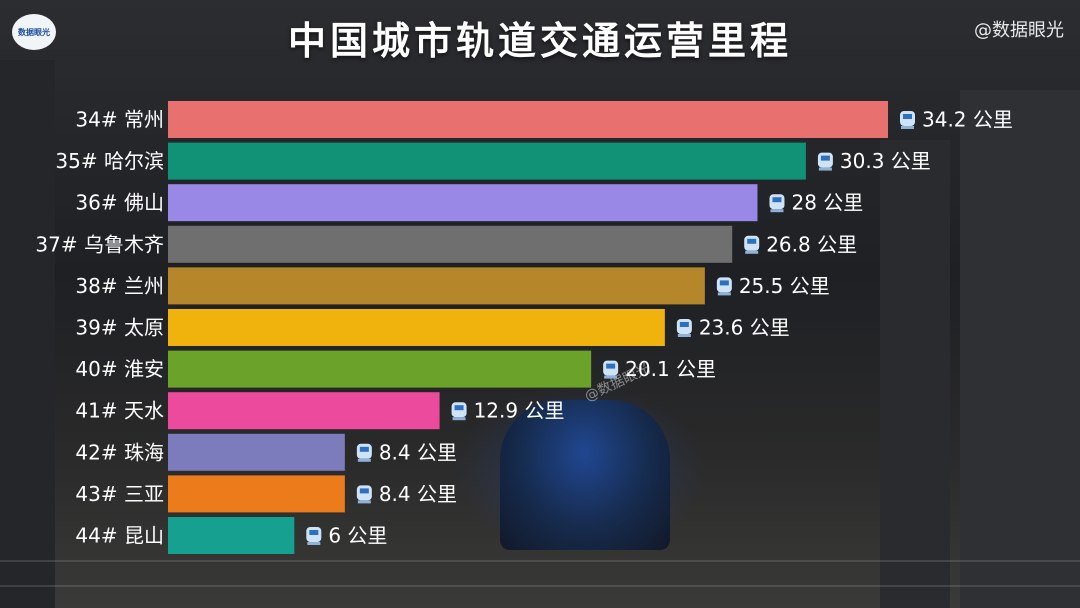  Describe the element at coordinates (119, 328) in the screenshot. I see `category-label: 39# 太原` at that location.